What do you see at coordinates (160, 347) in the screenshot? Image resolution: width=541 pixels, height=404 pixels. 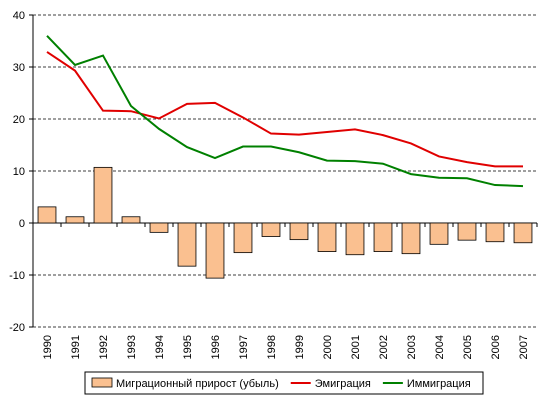 I see `x-tick-label: 1994` at bounding box center [160, 347].